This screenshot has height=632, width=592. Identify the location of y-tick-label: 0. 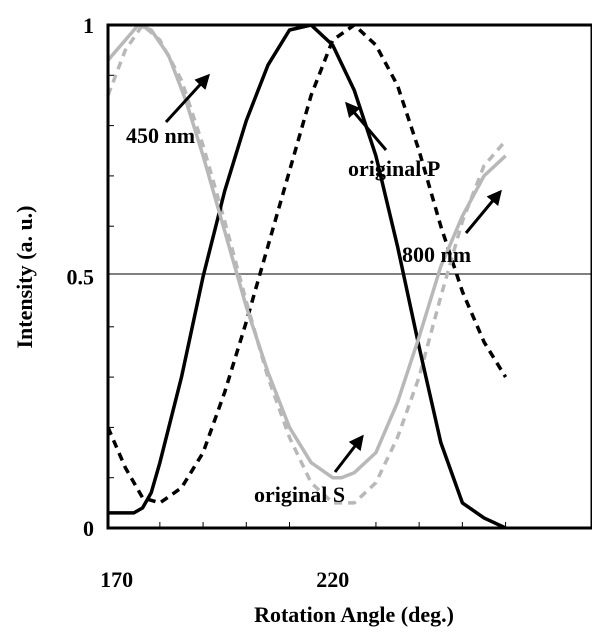
(88, 528).